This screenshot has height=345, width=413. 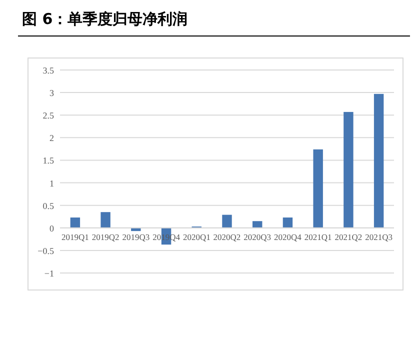 What do you see at coordinates (379, 237) in the screenshot?
I see `x-tick-label: 2021Q3` at bounding box center [379, 237].